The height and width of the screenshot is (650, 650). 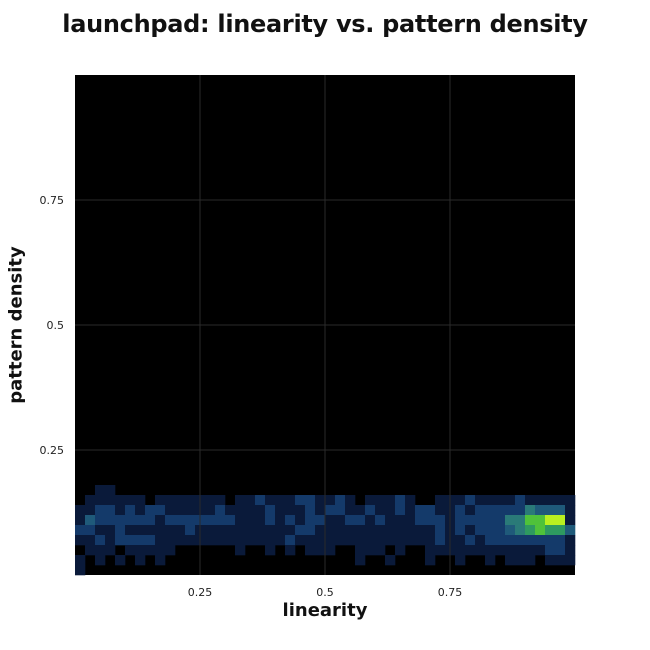 I want to click on x-tick-label: 0.5, so click(x=325, y=592).